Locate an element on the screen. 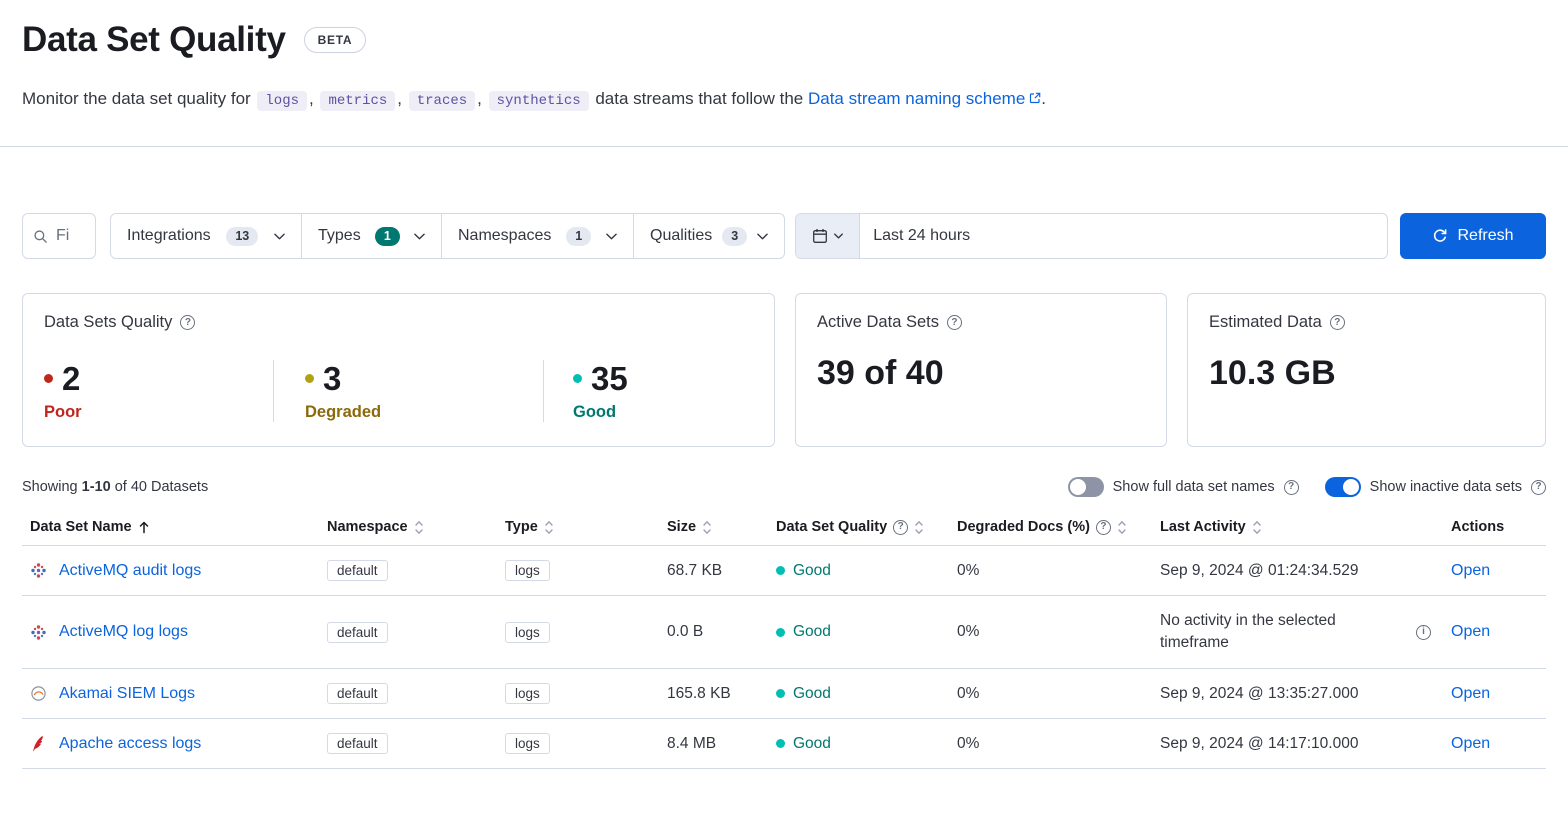 The width and height of the screenshot is (1568, 820). estimated-data-panel: Estimated Data 10.3 GB is located at coordinates (1366, 370).